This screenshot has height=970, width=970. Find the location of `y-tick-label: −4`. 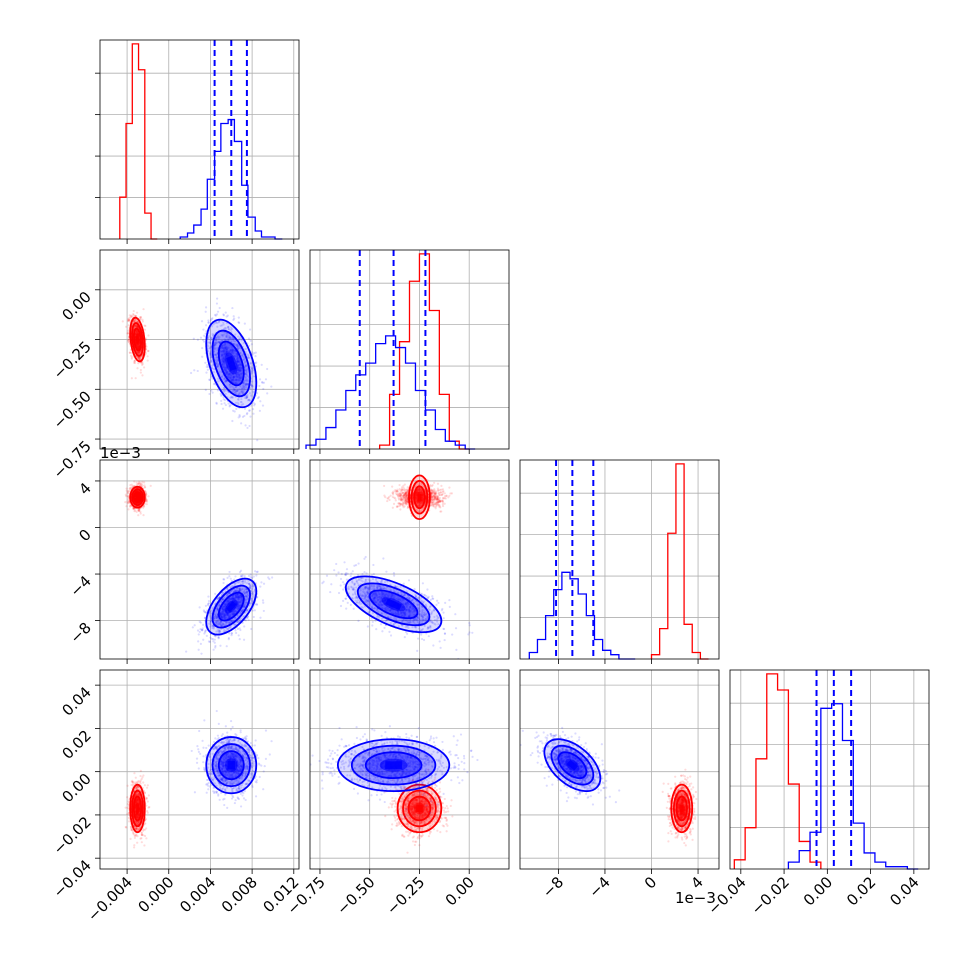

y-tick-label: −4 is located at coordinates (80, 586).